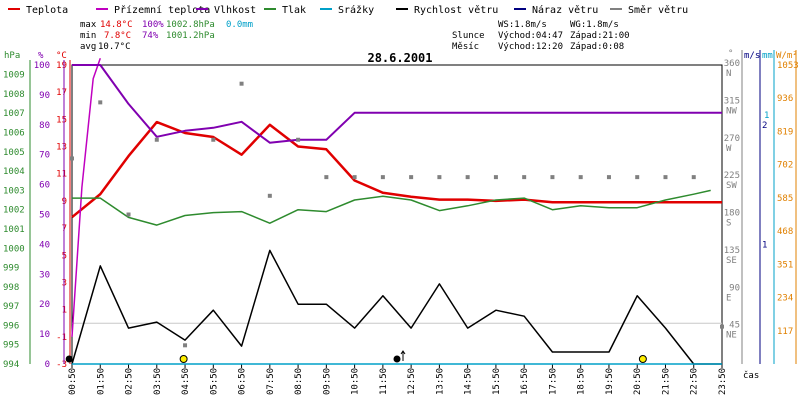  What do you see at coordinates (61, 56) in the screenshot?
I see `header-degc: °C` at bounding box center [61, 56].